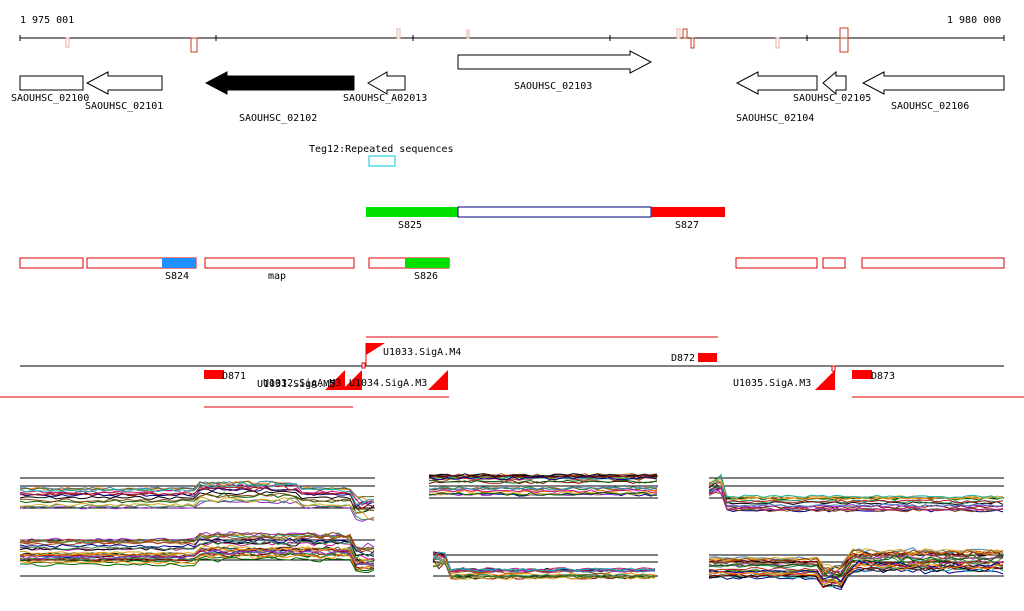 The image size is (1024, 611). What do you see at coordinates (832, 87) in the screenshot?
I see `gene-saouhsc-02105: SAOUHSC_02105` at bounding box center [832, 87].